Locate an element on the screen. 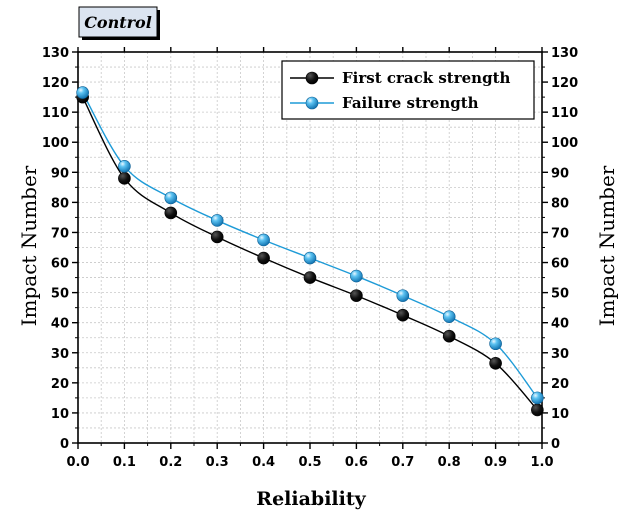 The width and height of the screenshot is (623, 522). x-tick-label: 0.2 is located at coordinates (170, 462).